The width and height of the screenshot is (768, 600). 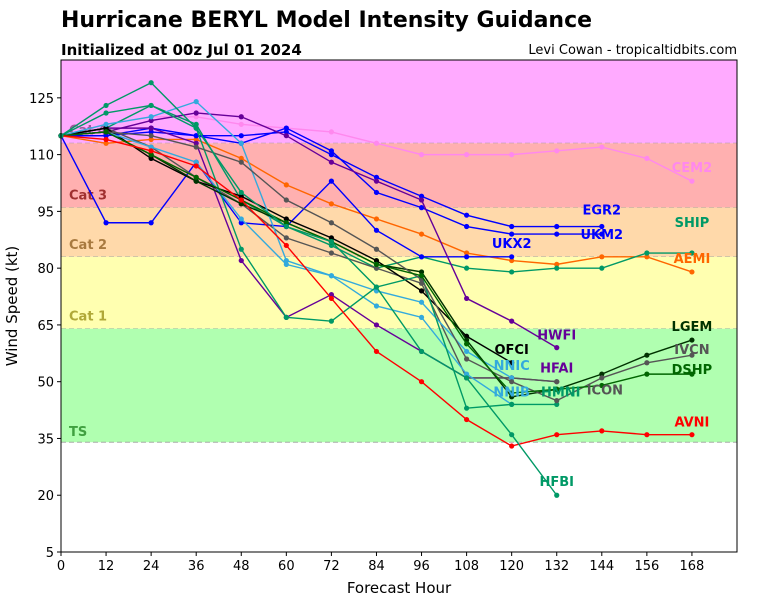 What do you see at coordinates (646, 566) in the screenshot?
I see `x-tick-label: 156` at bounding box center [646, 566].